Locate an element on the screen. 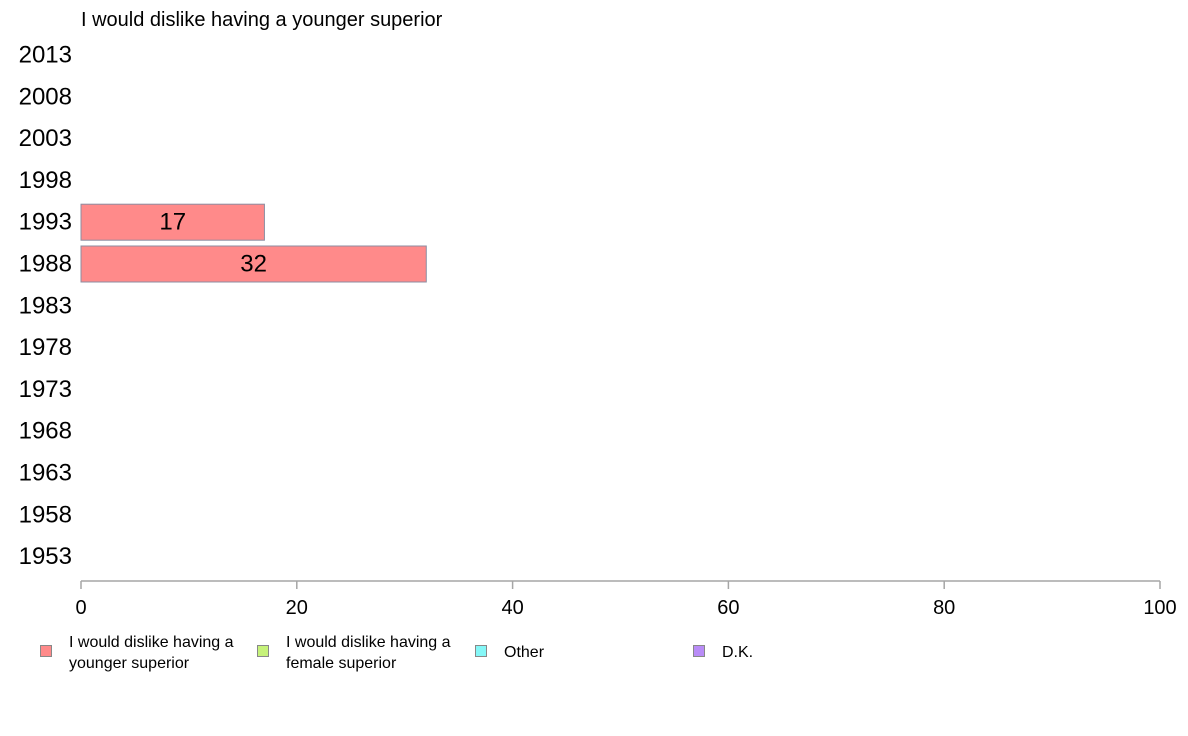 The width and height of the screenshot is (1188, 736). y-tick-label: 1968 is located at coordinates (45, 431).